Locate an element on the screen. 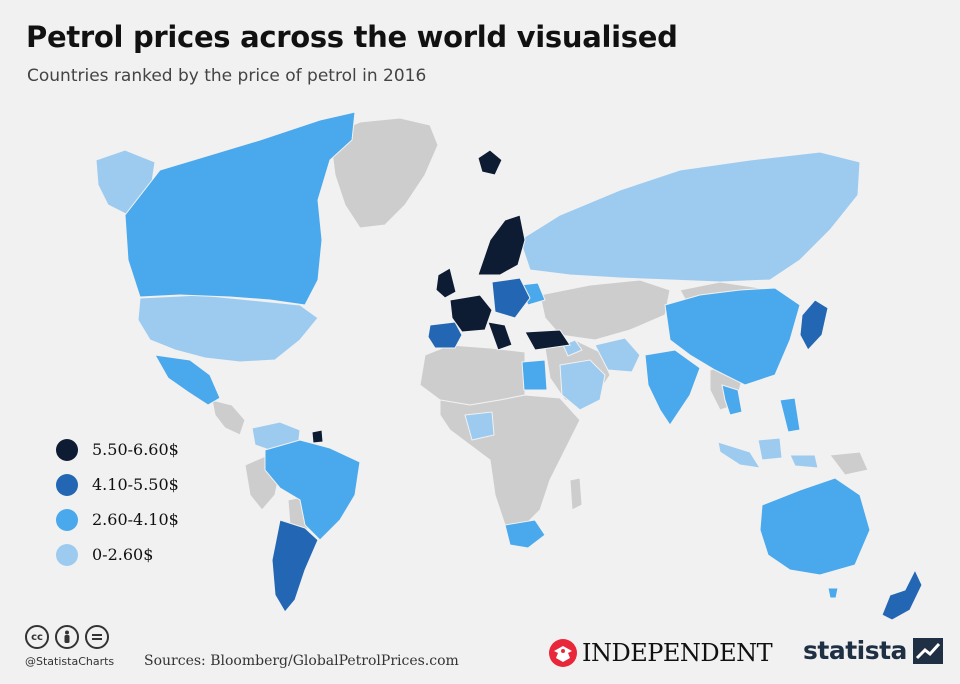 This screenshot has height=684, width=960. indonesia-east is located at coordinates (804, 461).